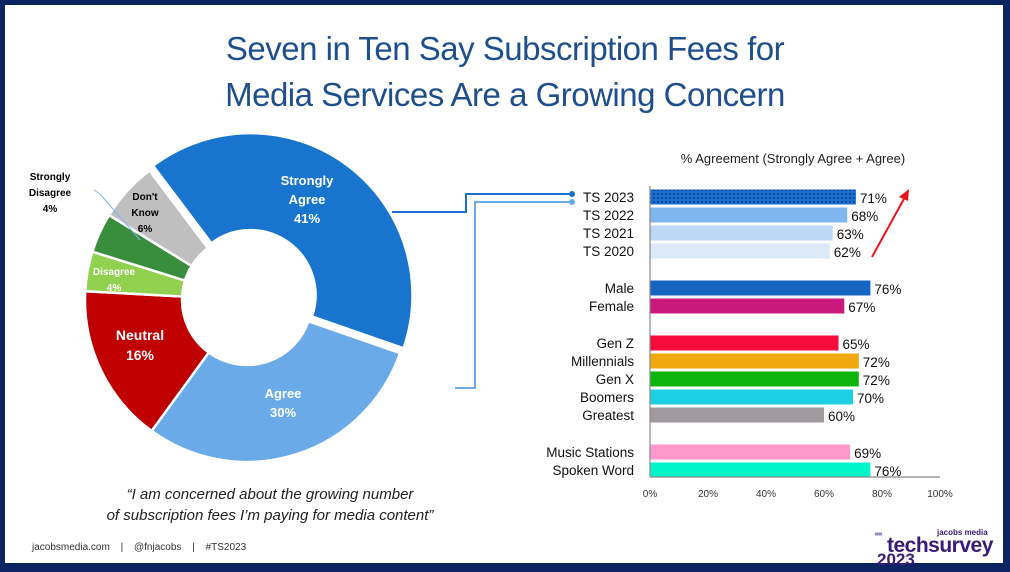  I want to click on techsurvey-logo: jacobs media ═ techsurvey 2023, so click(940, 548).